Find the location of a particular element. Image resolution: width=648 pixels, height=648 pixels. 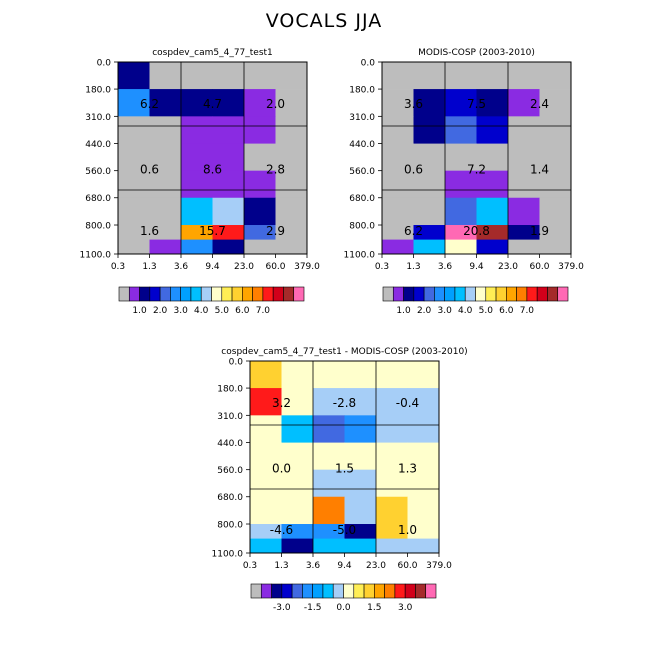

colorbar-label: 5.0 is located at coordinates (222, 311).